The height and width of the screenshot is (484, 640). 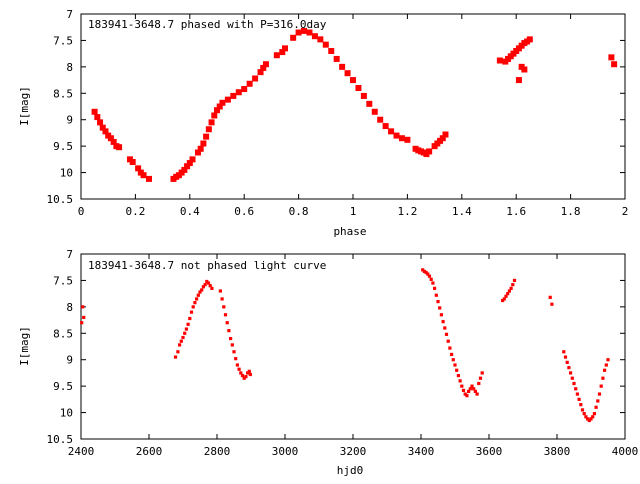 I want to click on y-tick-label: 7.5, so click(x=63, y=40).